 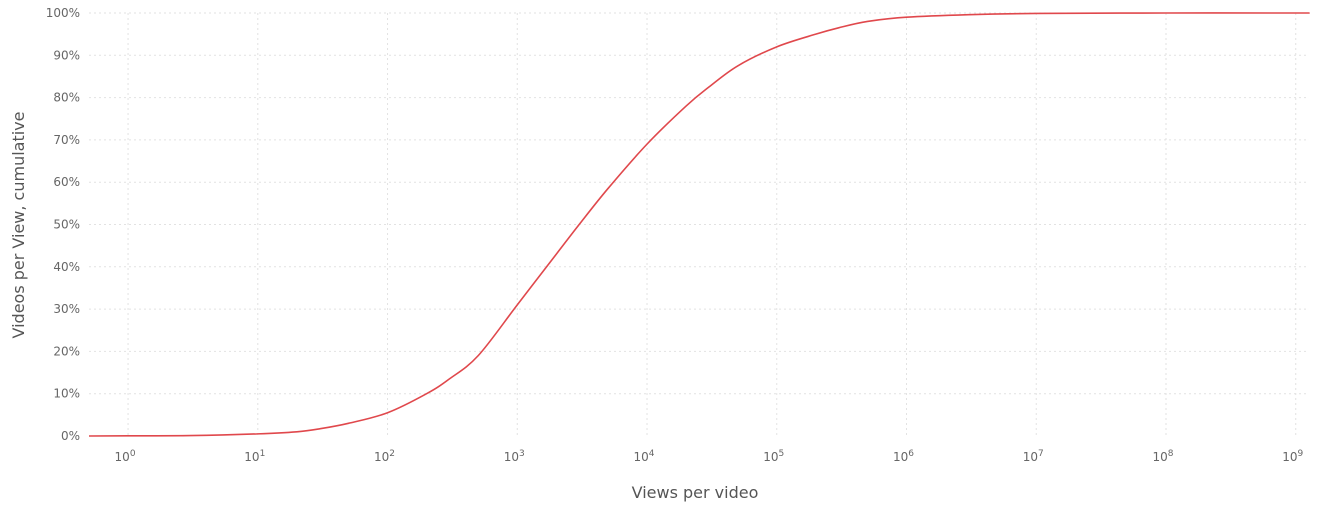 I want to click on y-tick-label: 30%, so click(x=66, y=309).